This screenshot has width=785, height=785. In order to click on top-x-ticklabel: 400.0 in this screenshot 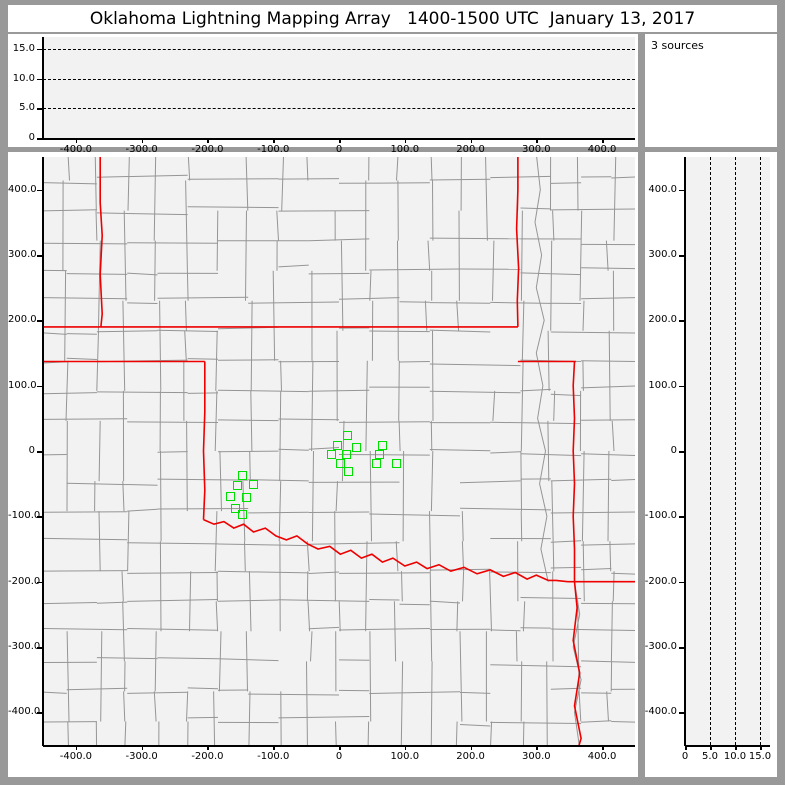, I will do `click(602, 149)`.